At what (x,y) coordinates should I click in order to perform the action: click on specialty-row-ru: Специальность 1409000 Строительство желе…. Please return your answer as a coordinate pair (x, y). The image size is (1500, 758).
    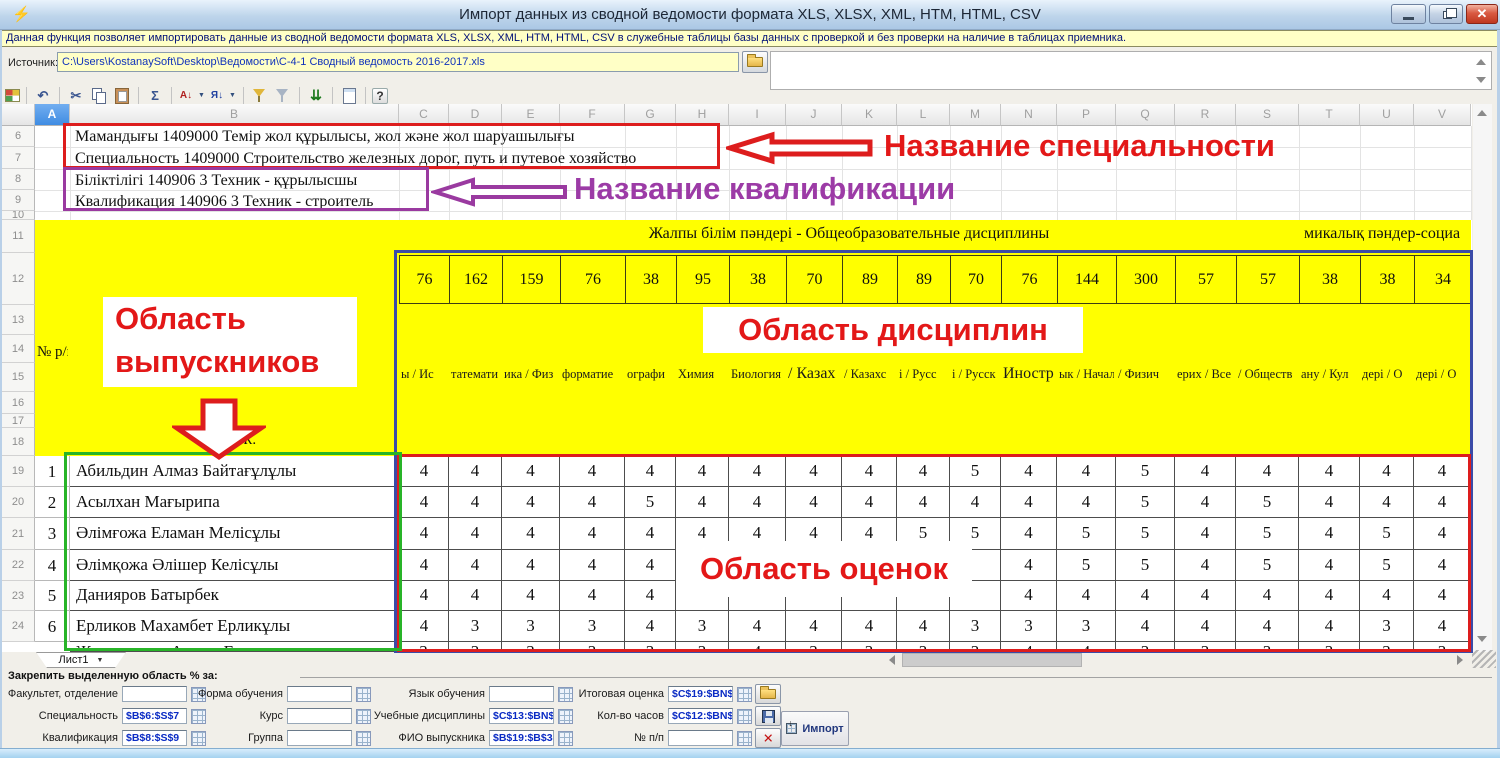
    Looking at the image, I should click on (356, 158).